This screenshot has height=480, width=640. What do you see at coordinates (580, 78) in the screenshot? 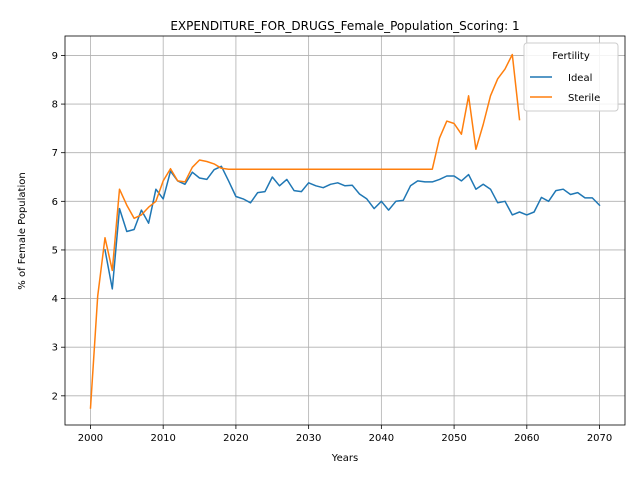
I see `legend-label-ideal: Ideal` at bounding box center [580, 78].